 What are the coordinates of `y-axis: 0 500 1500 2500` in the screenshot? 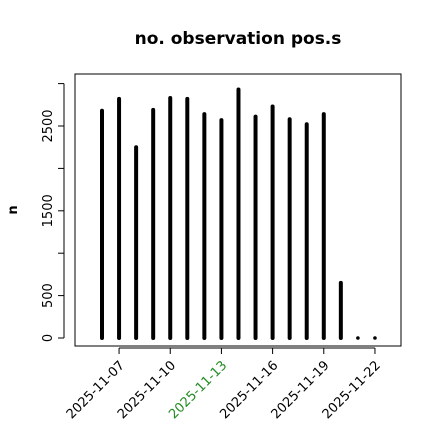 It's located at (53, 212).